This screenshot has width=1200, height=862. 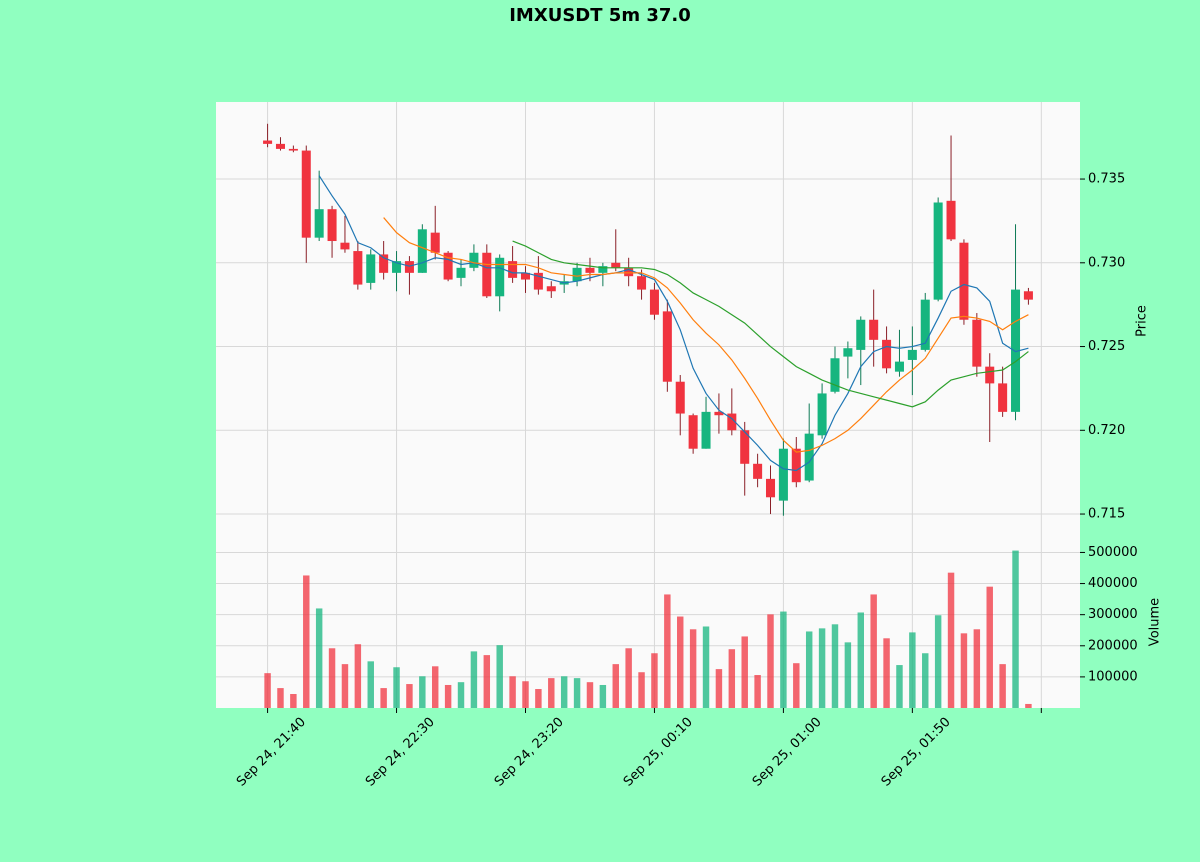 I want to click on y-tick-label: 0.715, so click(x=1106, y=514).